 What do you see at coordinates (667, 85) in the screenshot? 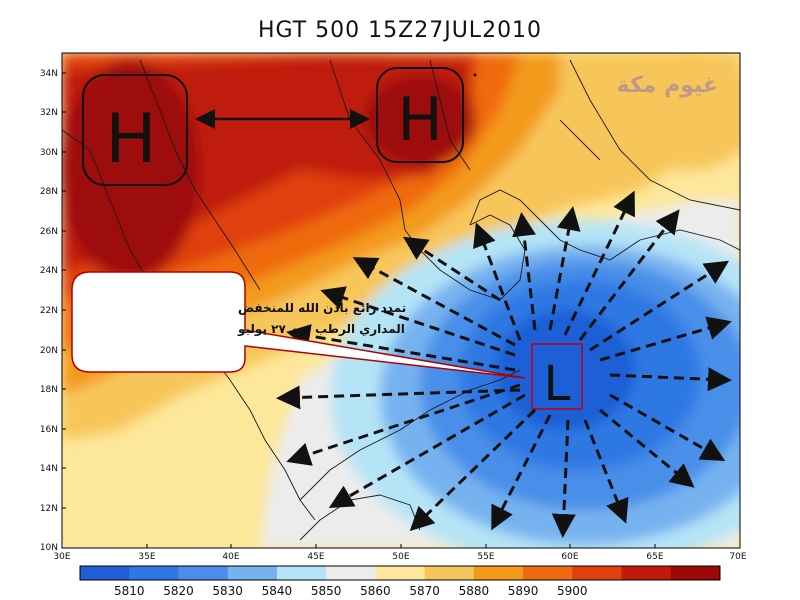
I see `watermark-text: غيوم مكة` at bounding box center [667, 85].